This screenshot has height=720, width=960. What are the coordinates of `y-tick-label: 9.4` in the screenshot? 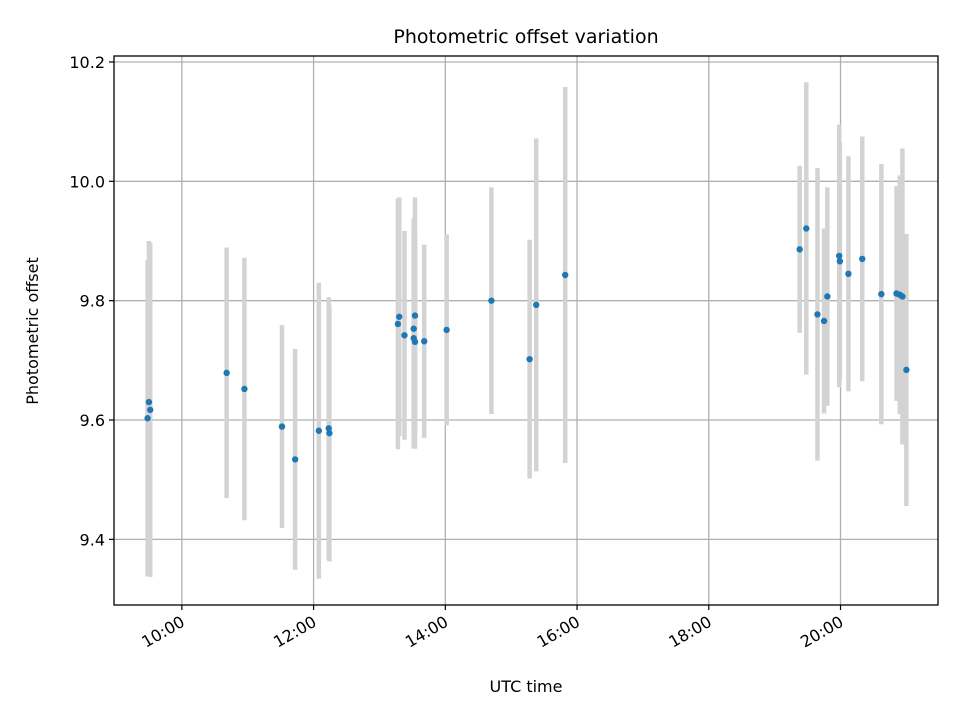 It's located at (92, 539).